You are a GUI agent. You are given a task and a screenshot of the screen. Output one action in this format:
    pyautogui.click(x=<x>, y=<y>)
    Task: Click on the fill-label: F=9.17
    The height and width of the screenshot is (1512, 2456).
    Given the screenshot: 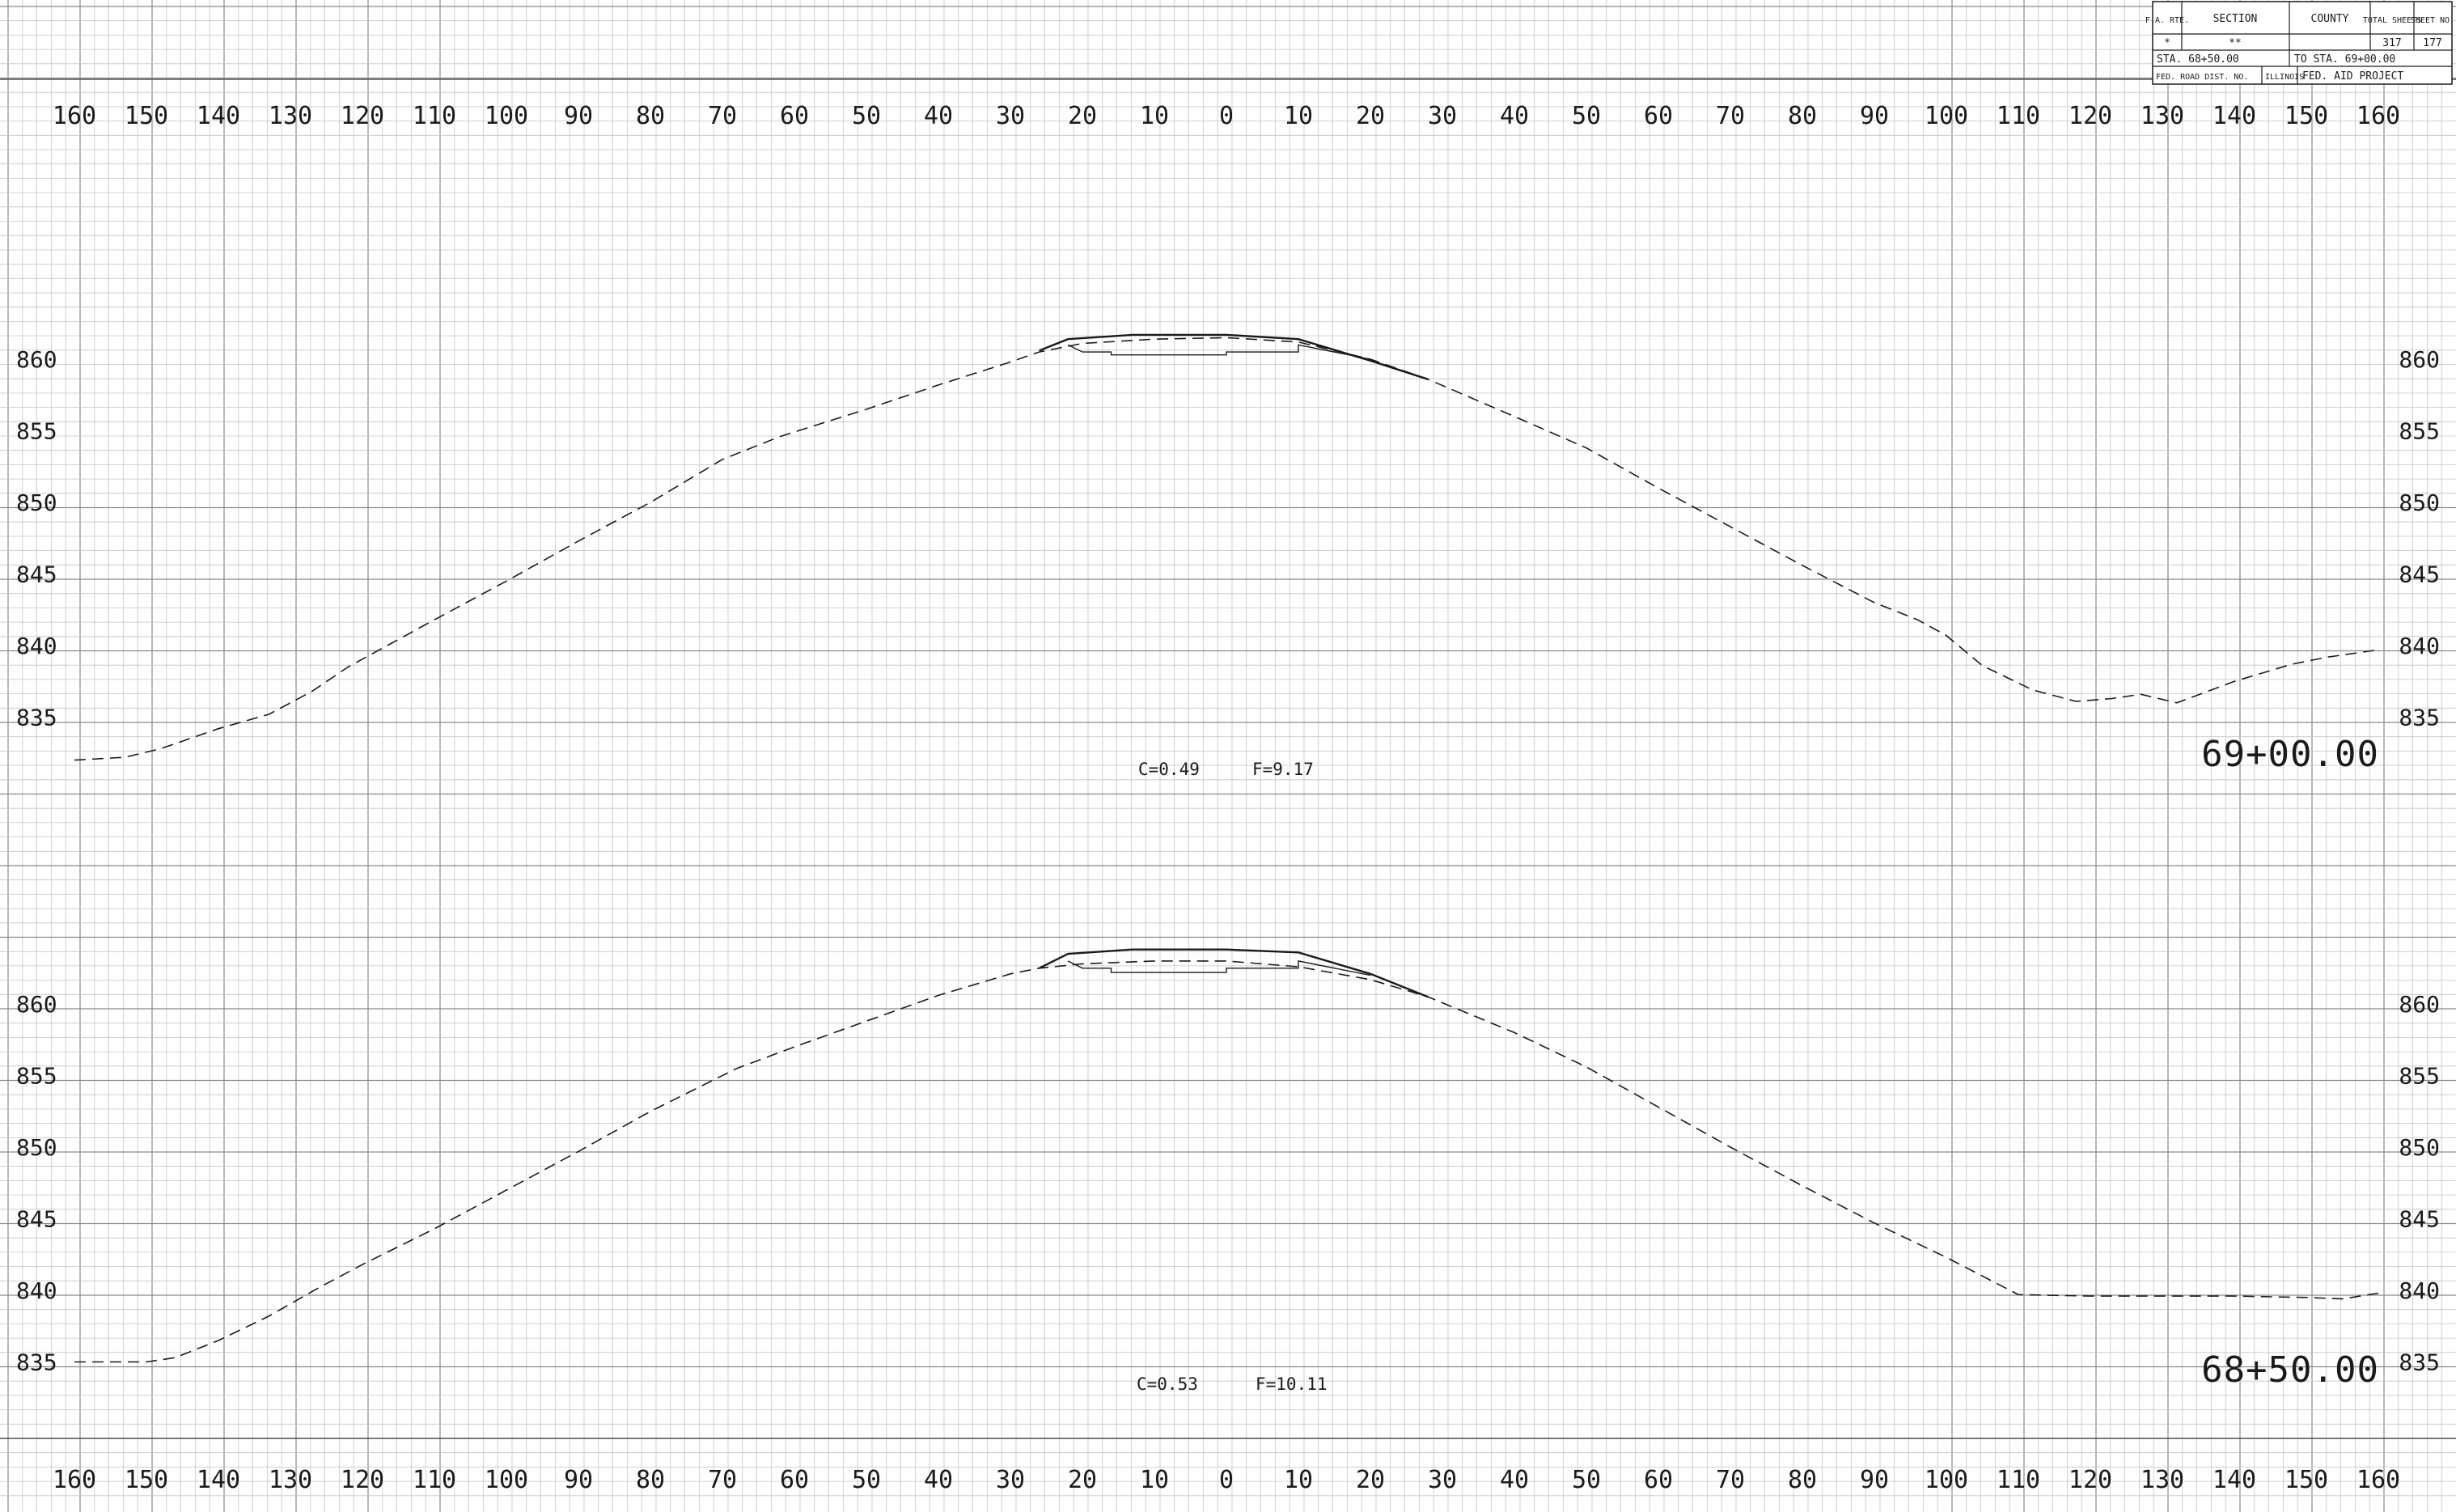 What is the action you would take?
    pyautogui.click(x=1283, y=769)
    